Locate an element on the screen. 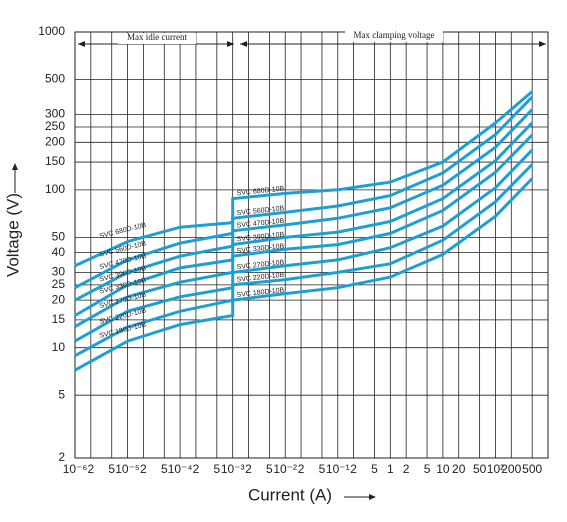 Image resolution: width=567 pixels, height=522 pixels. x-axis-title: Current (A) is located at coordinates (290, 494).